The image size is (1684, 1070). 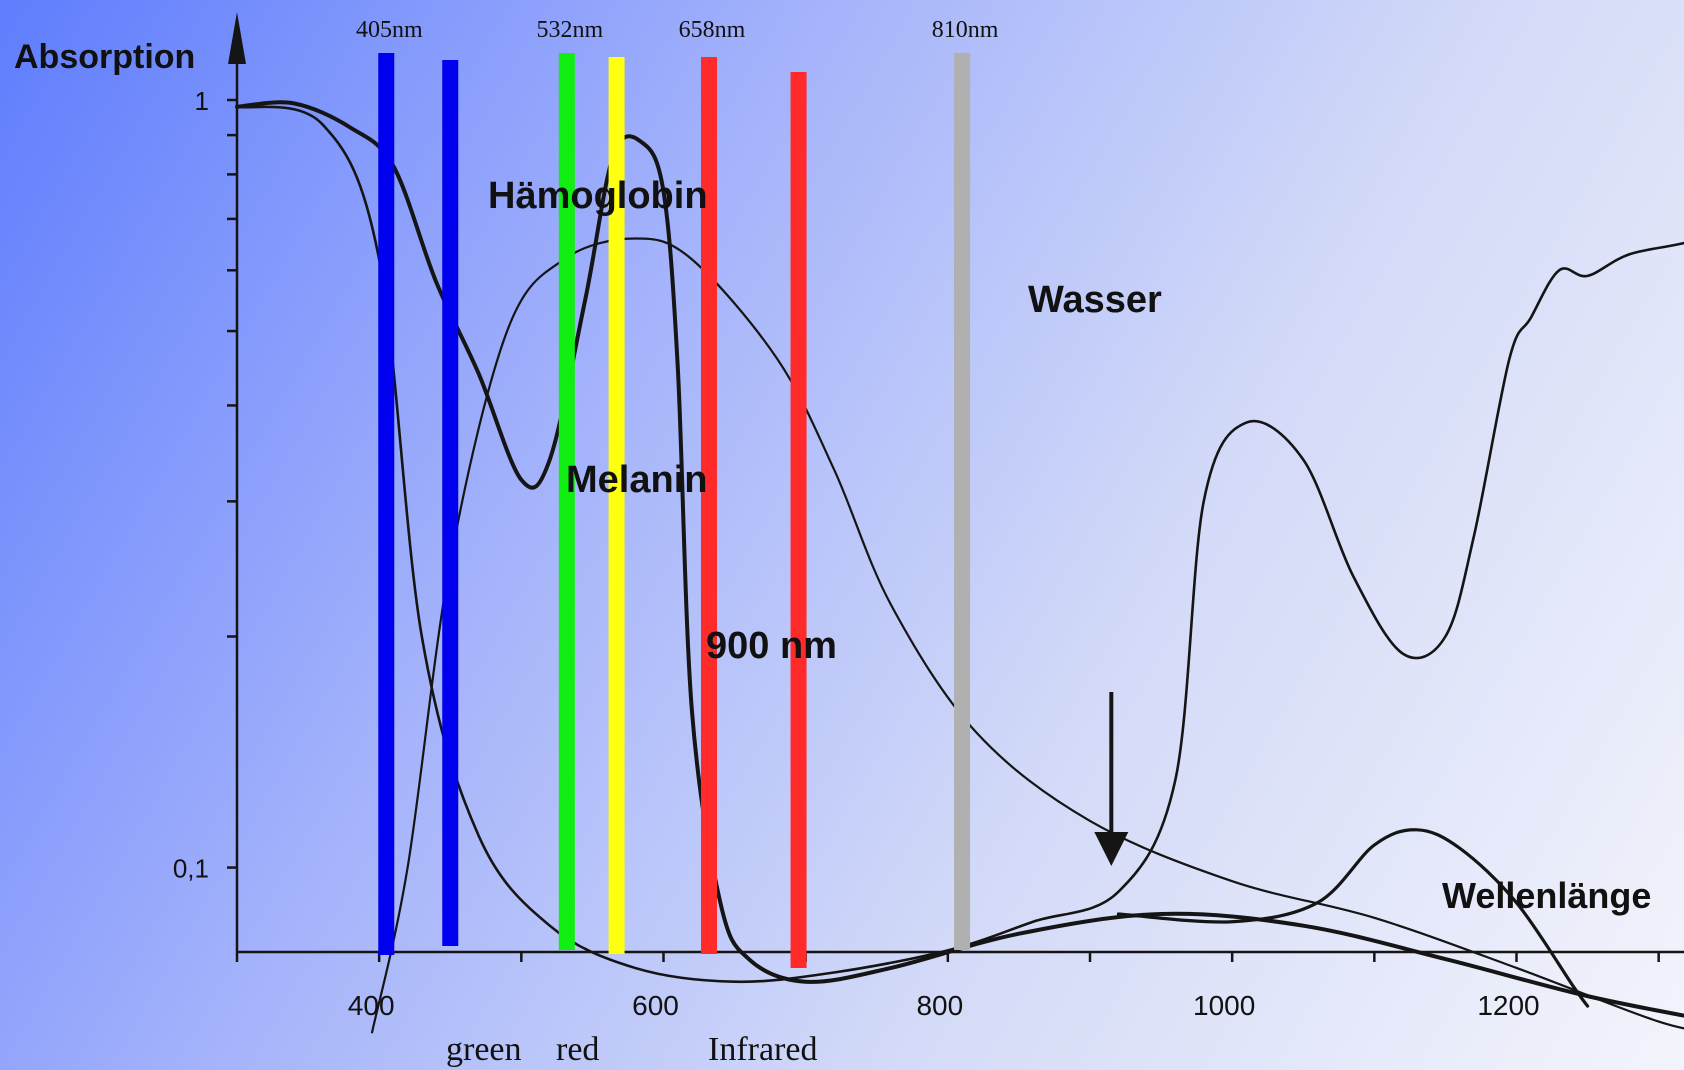 I want to click on x-tick-label: 1200, so click(x=1508, y=1005).